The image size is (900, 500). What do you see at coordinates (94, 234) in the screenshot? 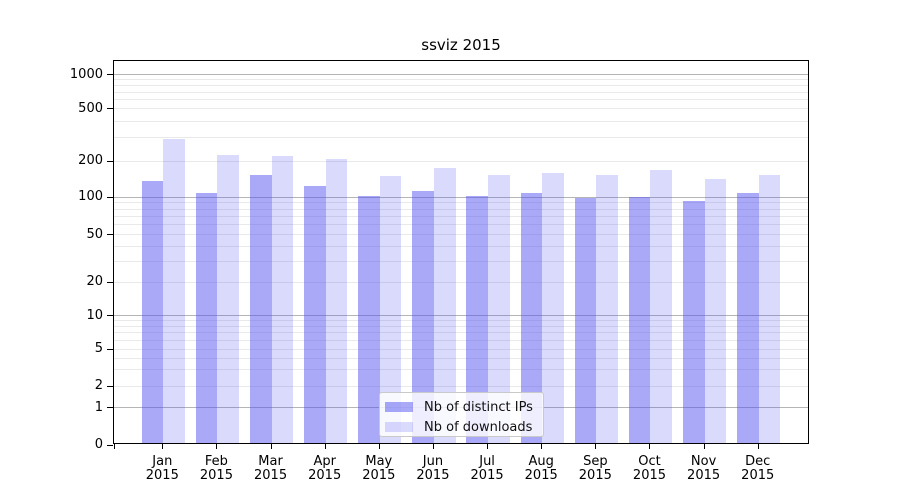
I see `y-tick-label: 50` at bounding box center [94, 234].